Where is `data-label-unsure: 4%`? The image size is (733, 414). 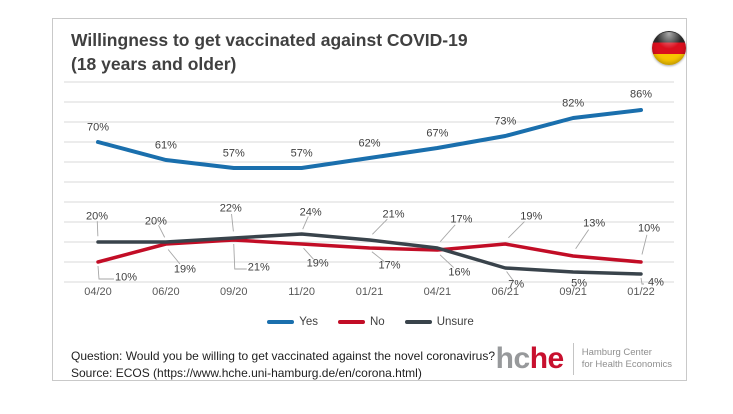
data-label-unsure: 4% is located at coordinates (656, 283).